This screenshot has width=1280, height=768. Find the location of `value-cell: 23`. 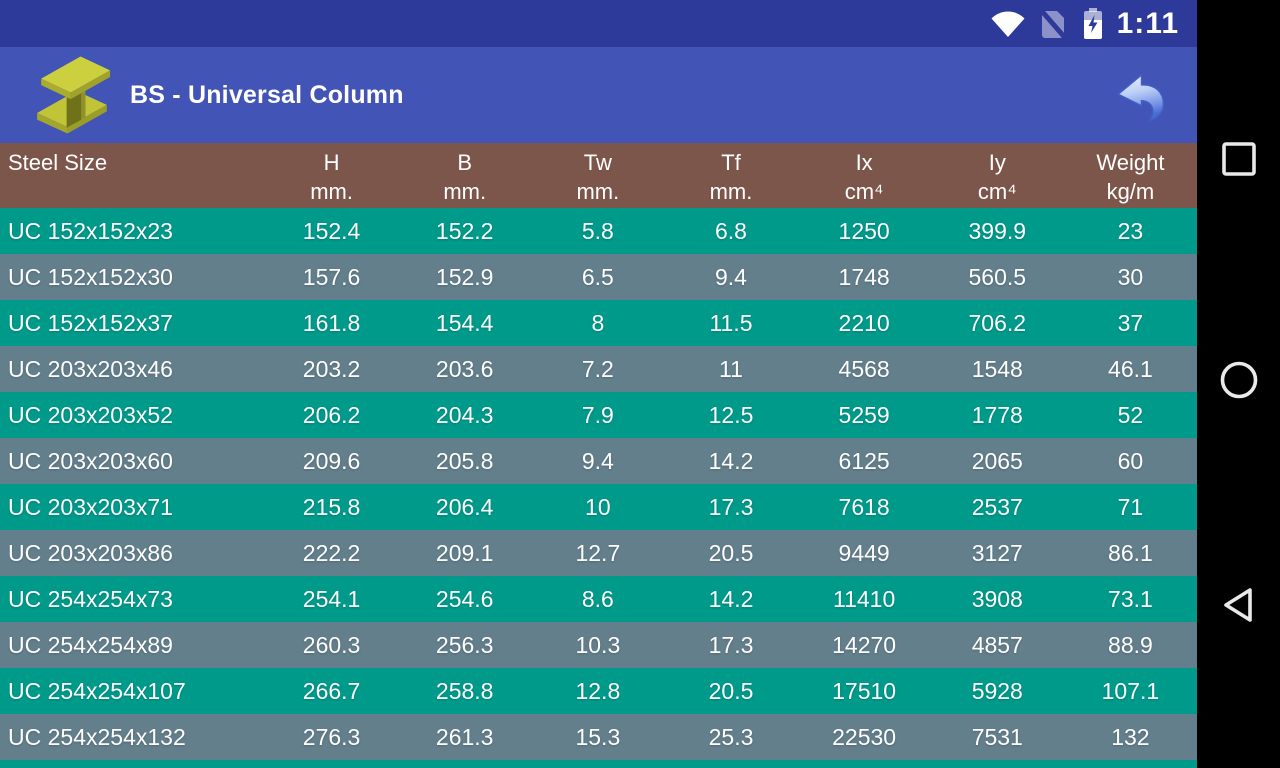

value-cell: 23 is located at coordinates (1130, 231).